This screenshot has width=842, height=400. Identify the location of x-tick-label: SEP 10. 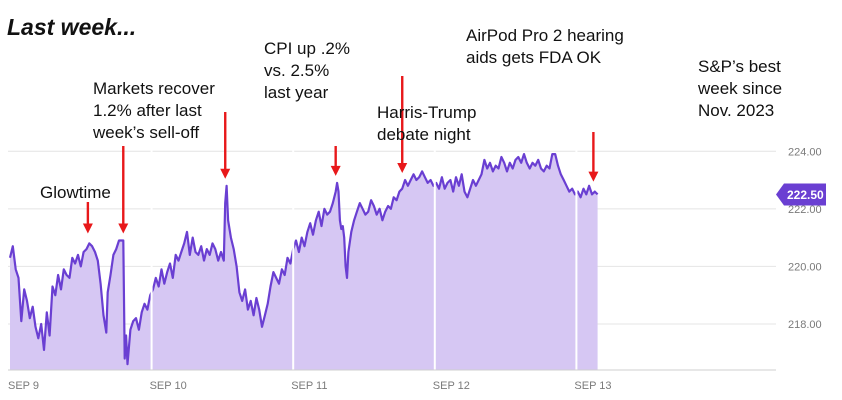
(168, 386).